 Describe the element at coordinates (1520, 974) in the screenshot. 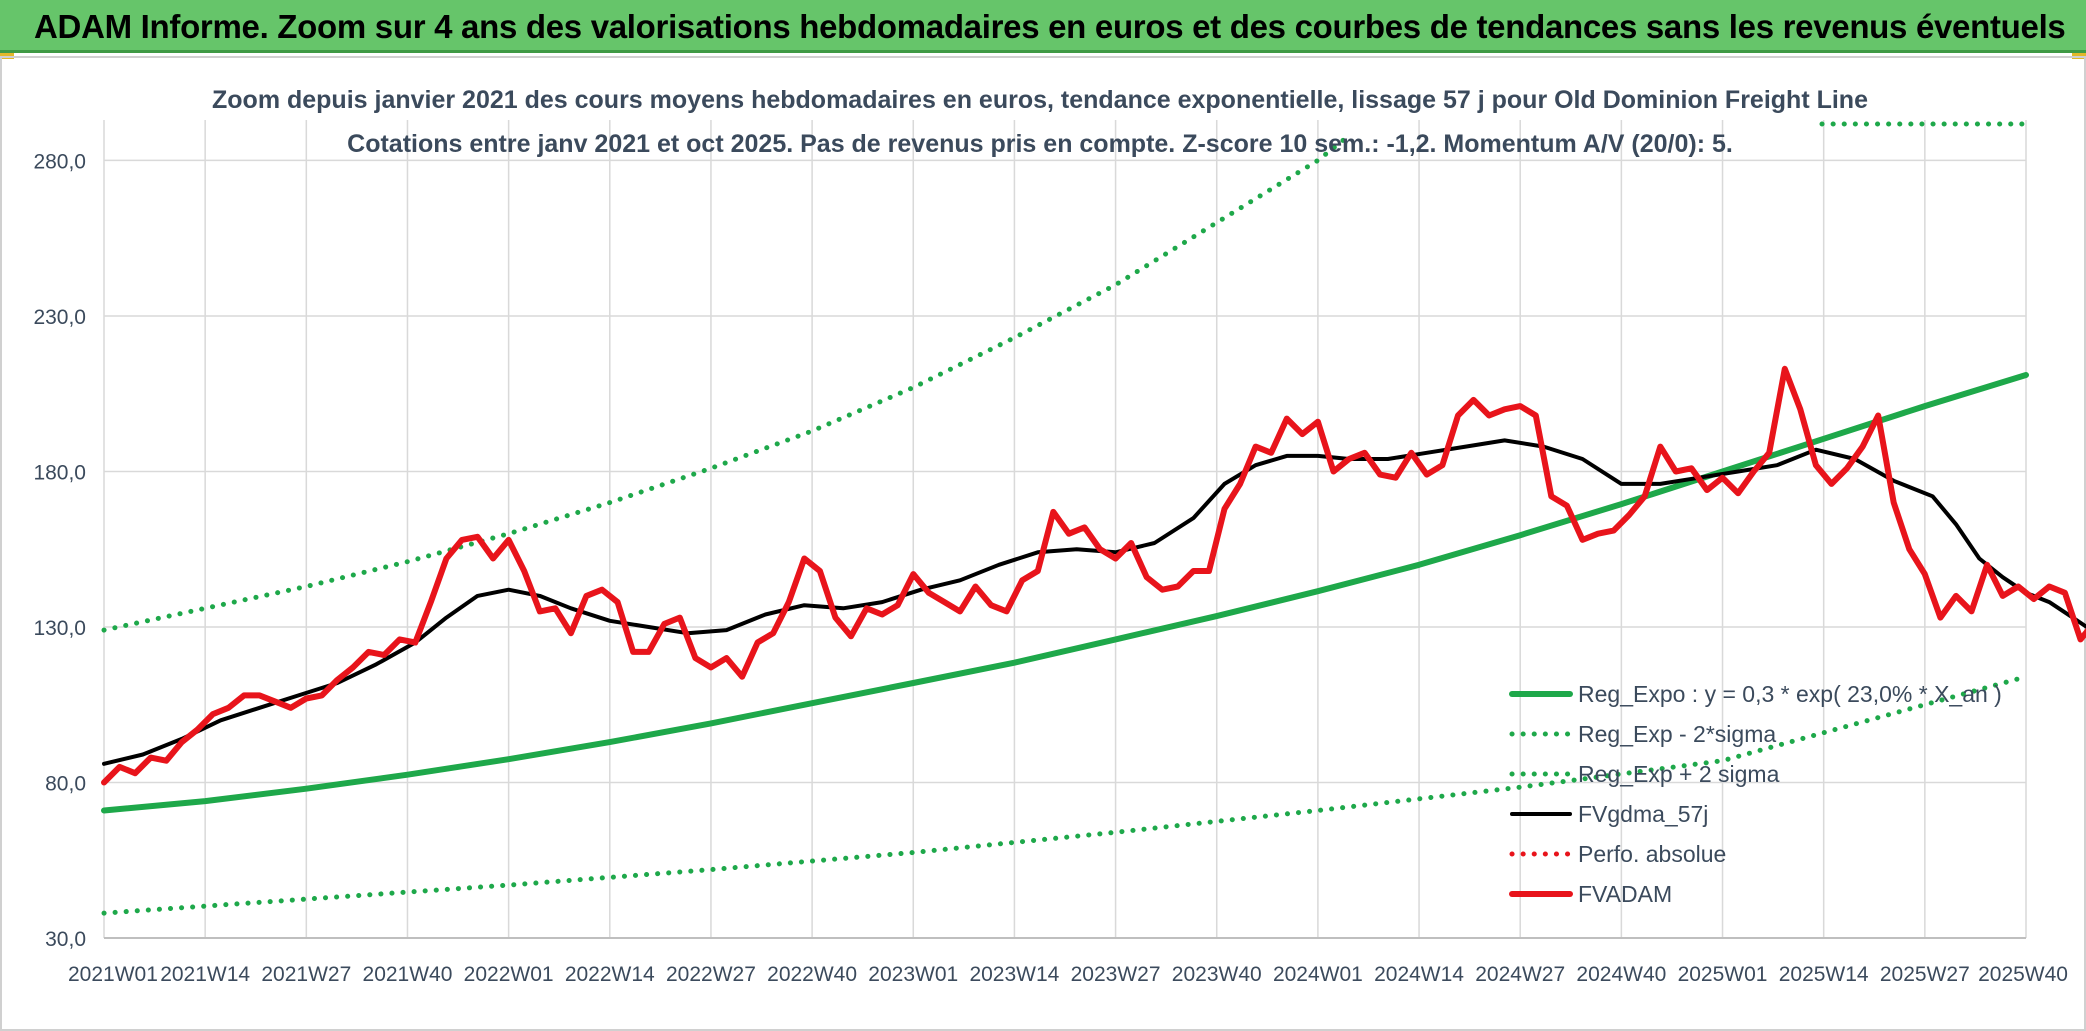

I see `x-tick-label: 2024W27` at that location.